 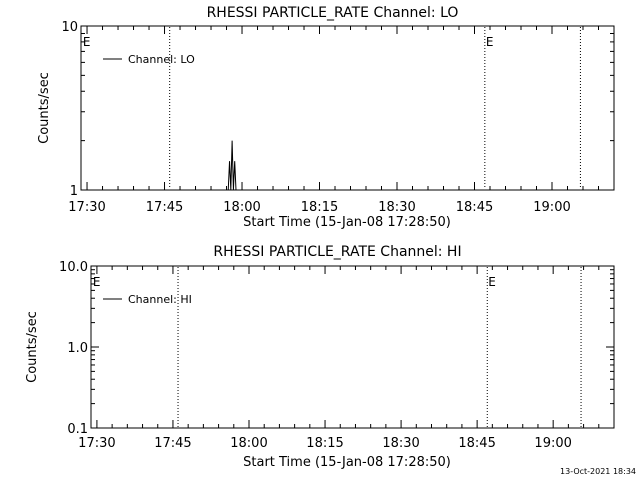 I want to click on y-tick-label: 10, so click(x=69, y=27).